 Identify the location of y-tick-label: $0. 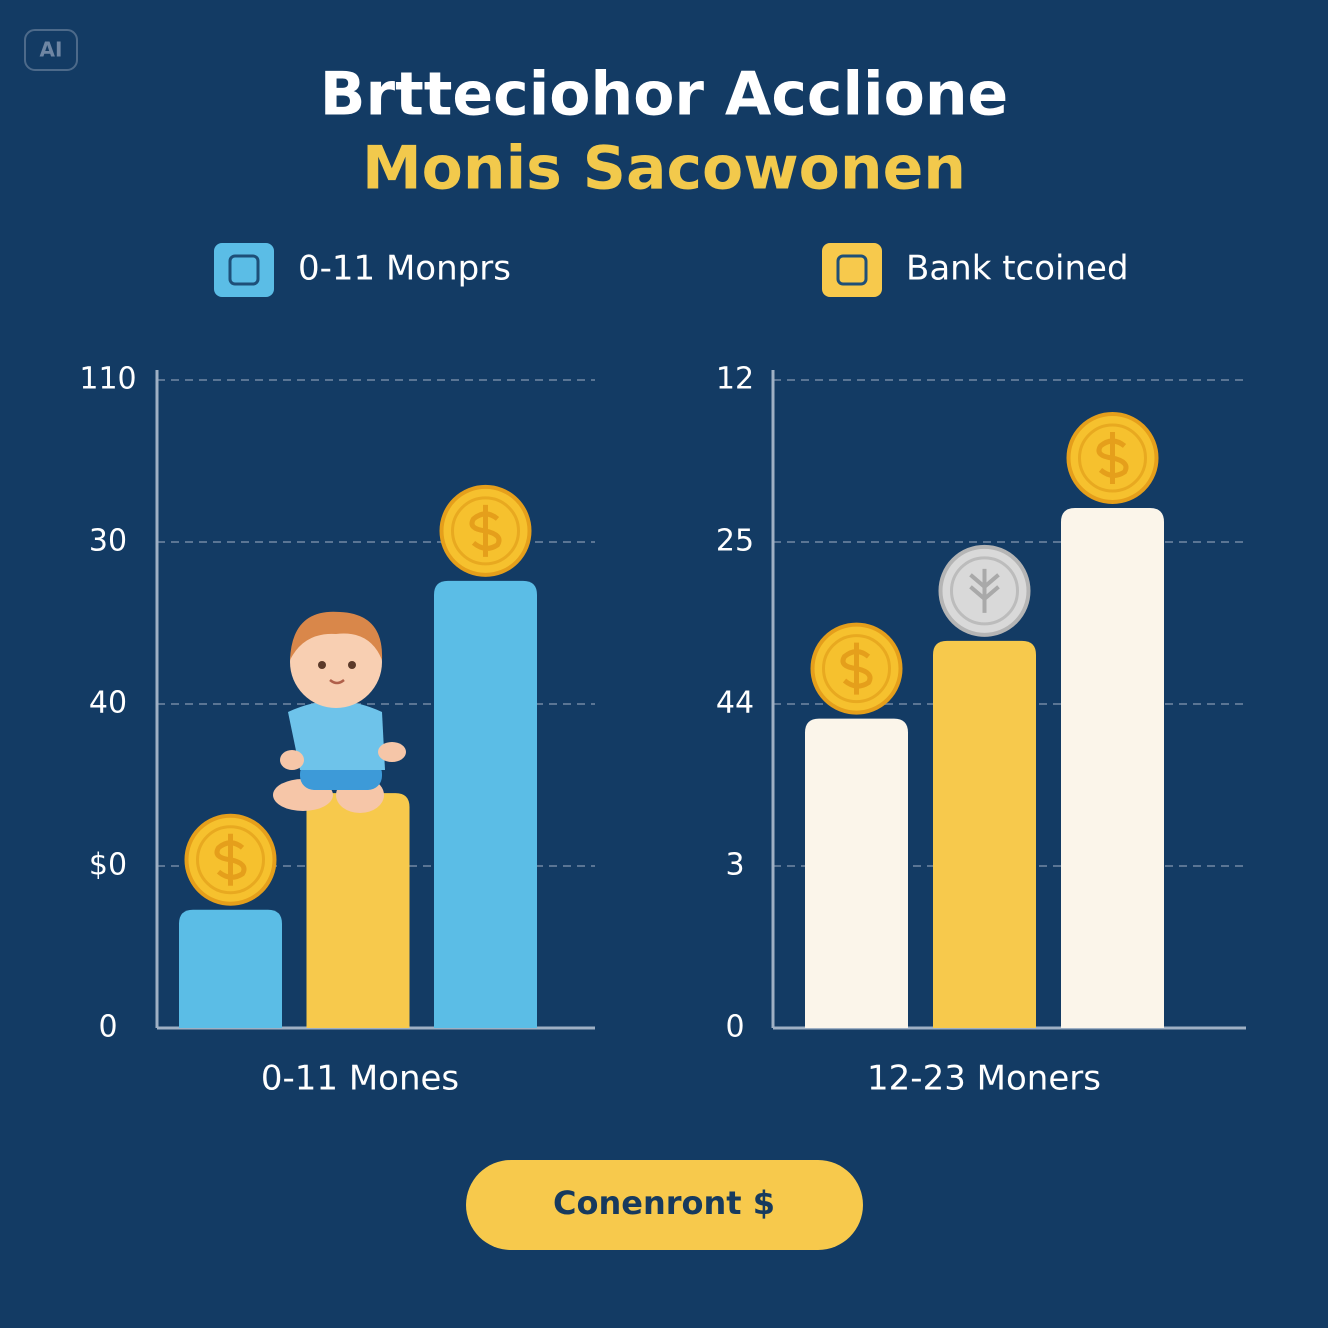
(108, 865).